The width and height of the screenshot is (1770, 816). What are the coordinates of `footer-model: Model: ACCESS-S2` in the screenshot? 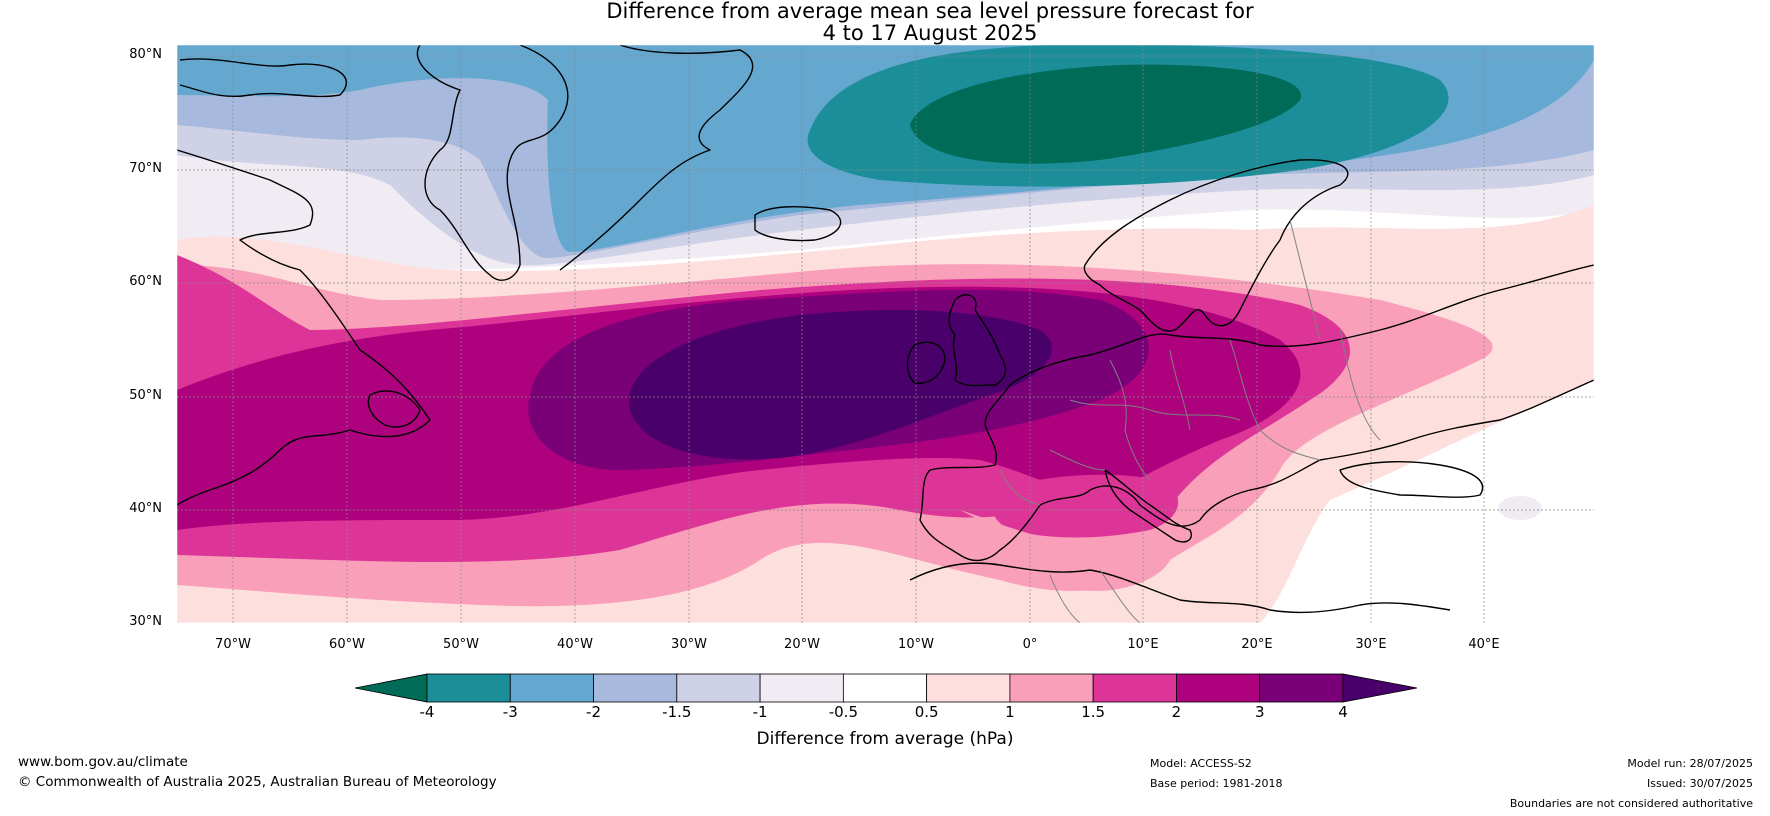 It's located at (1201, 763).